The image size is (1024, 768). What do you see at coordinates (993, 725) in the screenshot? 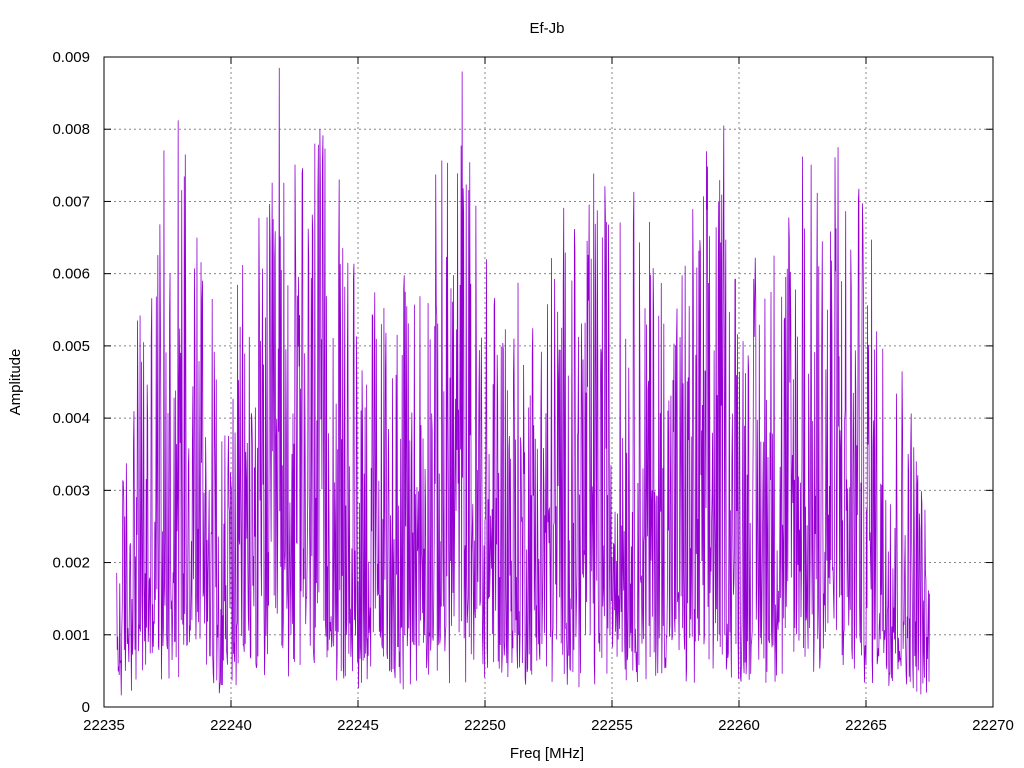
I see `x-tick-label: 22270` at bounding box center [993, 725].